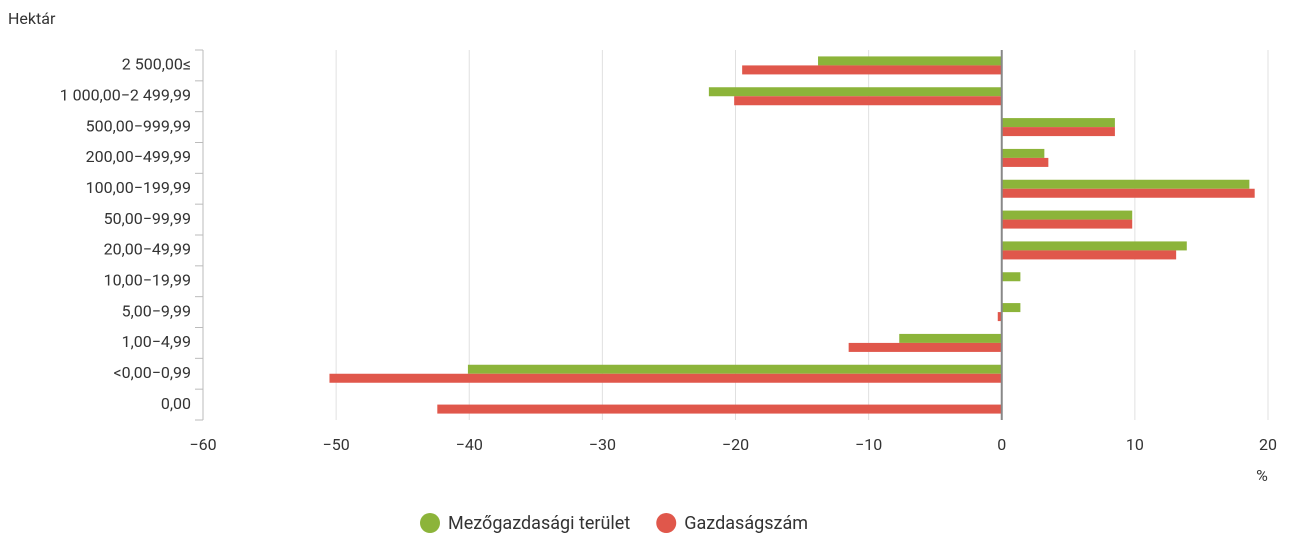  I want to click on legend-label: Mezőgazdasági terület, so click(539, 523).